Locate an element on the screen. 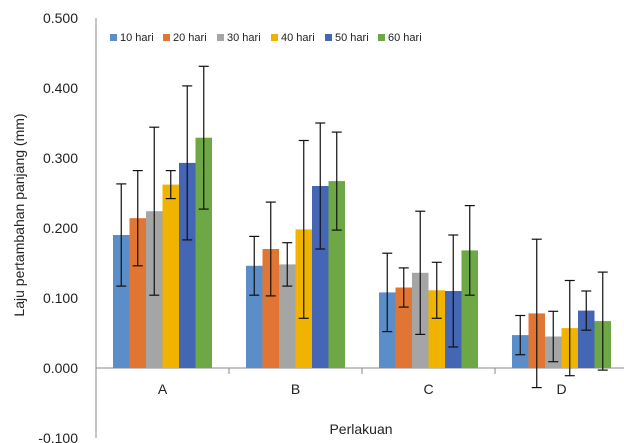 This screenshot has width=624, height=443. legend-label: 40 hari is located at coordinates (298, 38).